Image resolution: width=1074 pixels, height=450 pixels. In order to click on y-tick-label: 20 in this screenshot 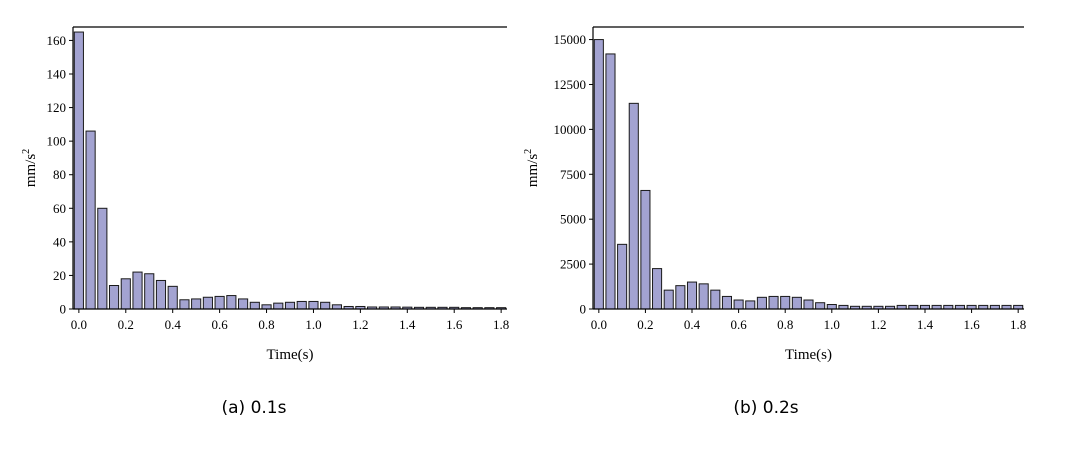, I will do `click(59, 275)`.